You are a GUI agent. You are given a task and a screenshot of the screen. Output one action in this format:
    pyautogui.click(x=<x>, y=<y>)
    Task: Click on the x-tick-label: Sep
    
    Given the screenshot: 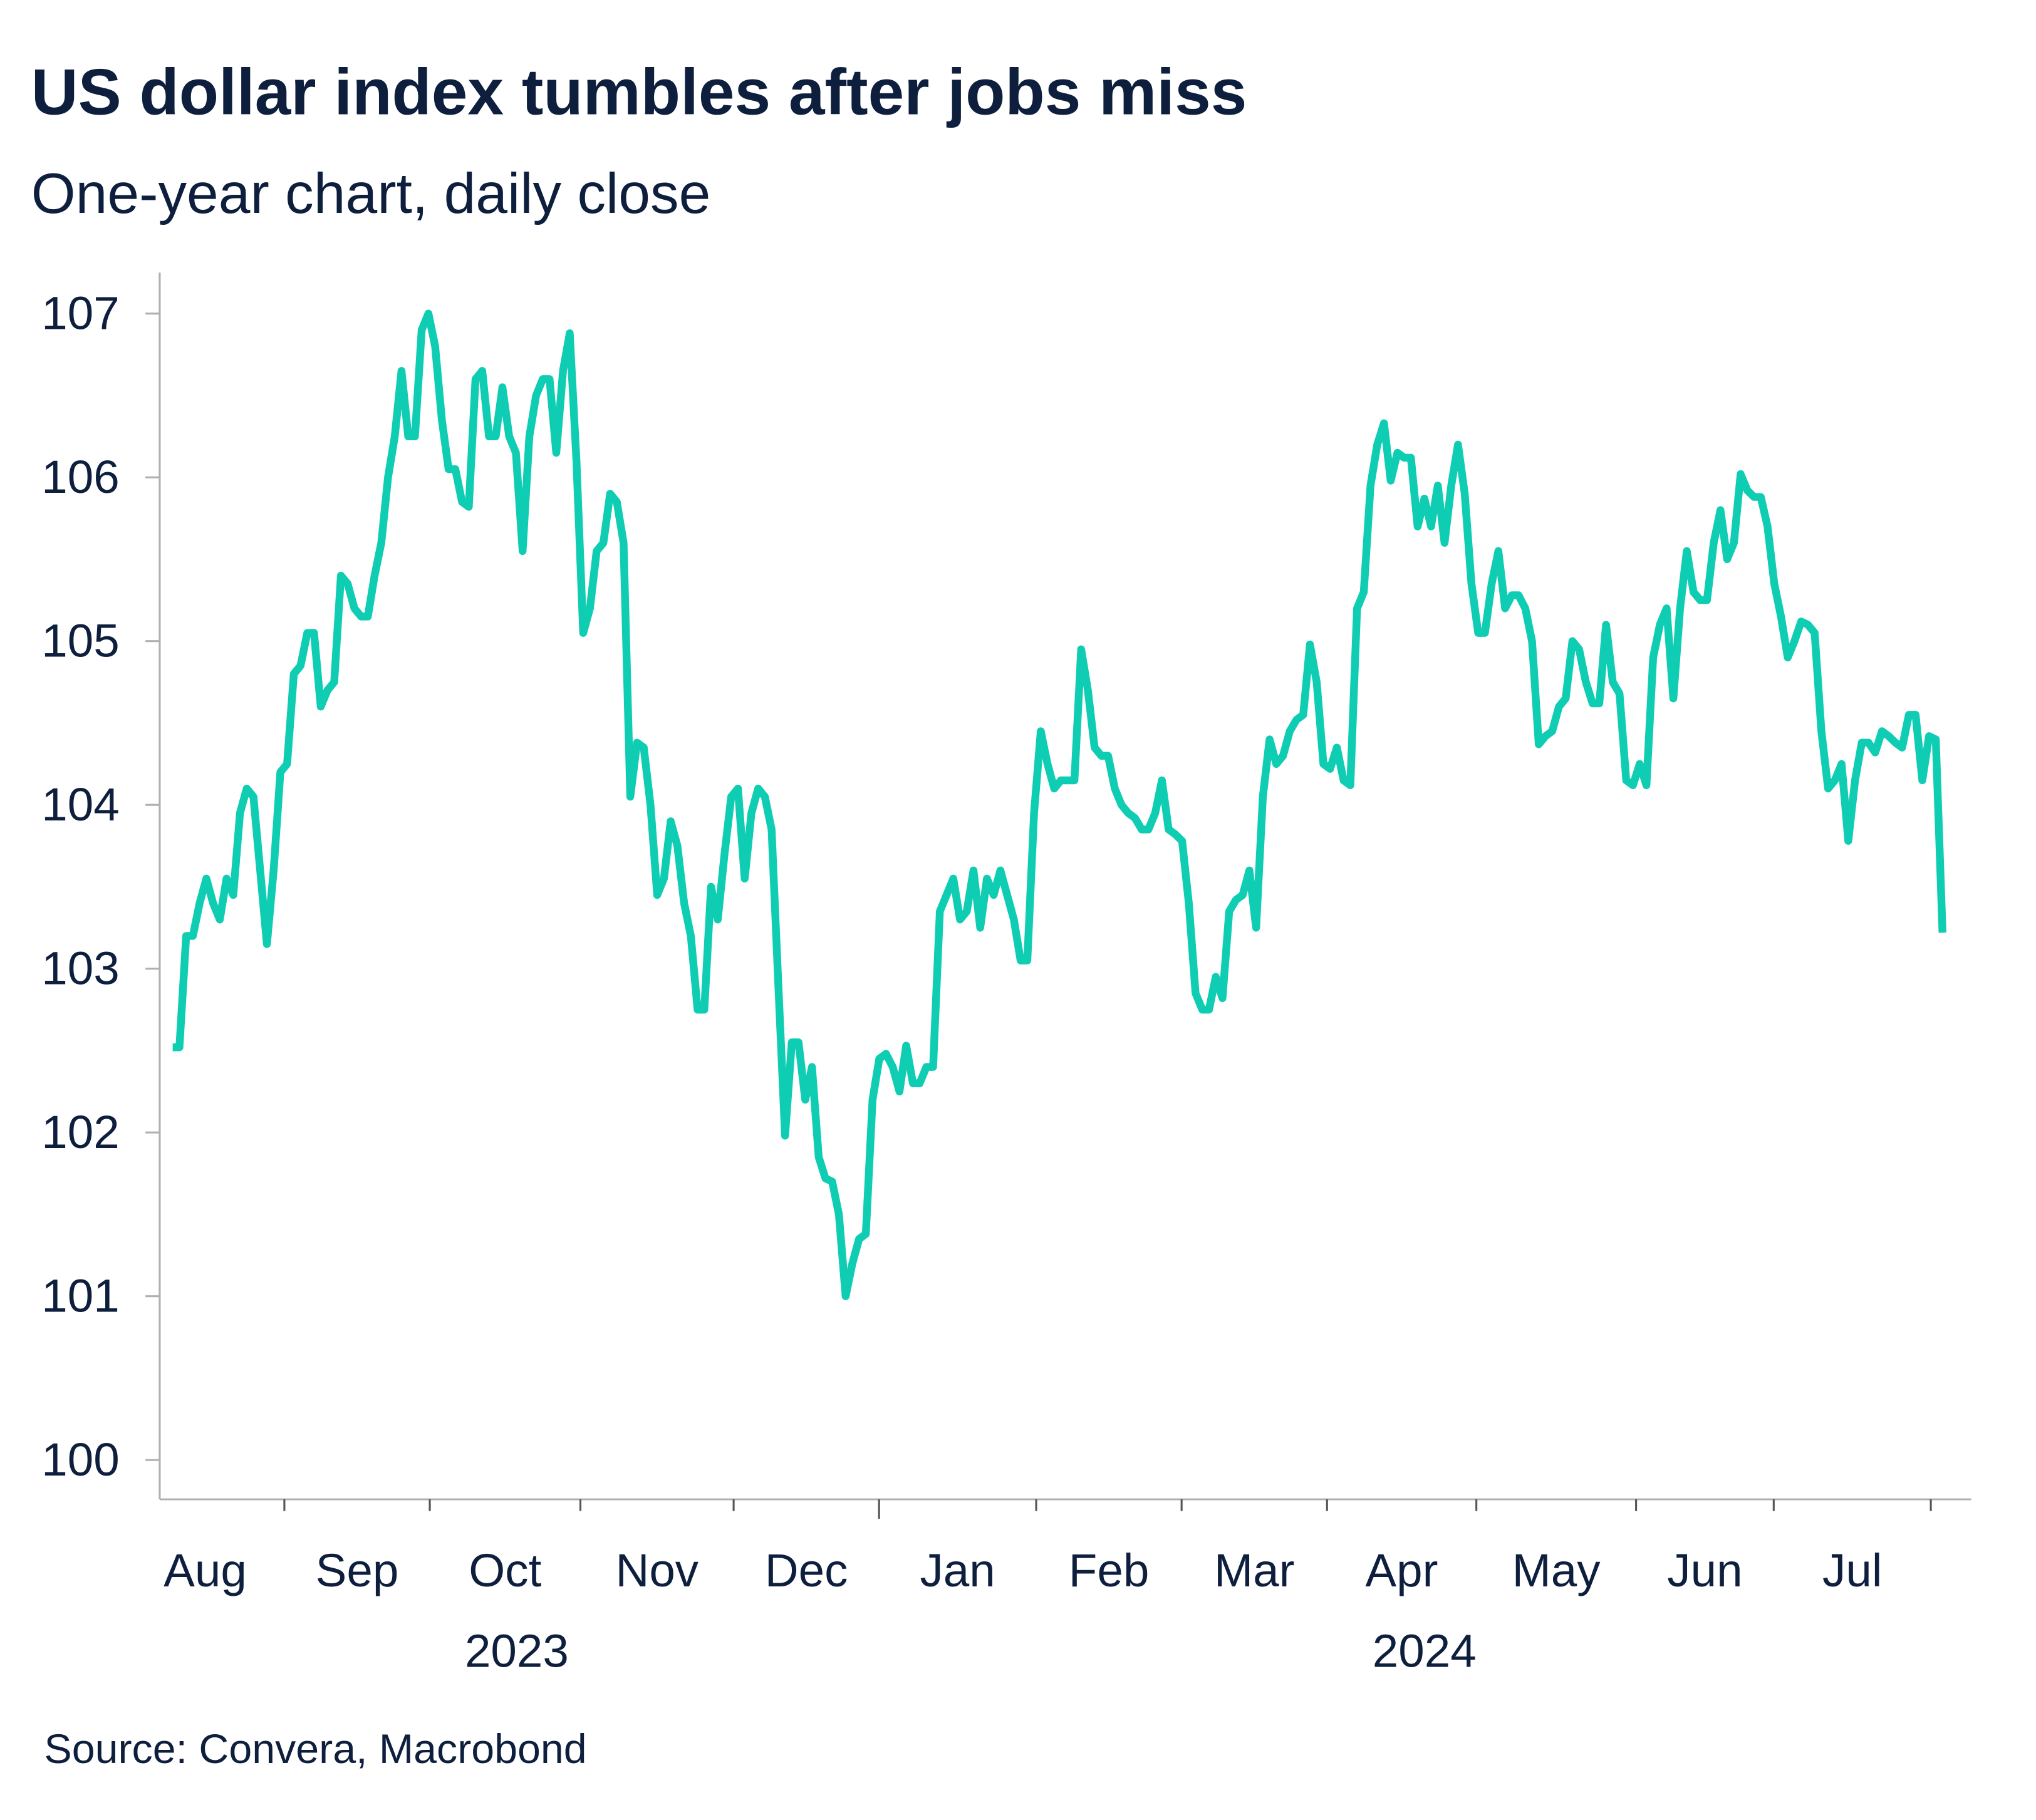 What is the action you would take?
    pyautogui.click(x=357, y=1570)
    